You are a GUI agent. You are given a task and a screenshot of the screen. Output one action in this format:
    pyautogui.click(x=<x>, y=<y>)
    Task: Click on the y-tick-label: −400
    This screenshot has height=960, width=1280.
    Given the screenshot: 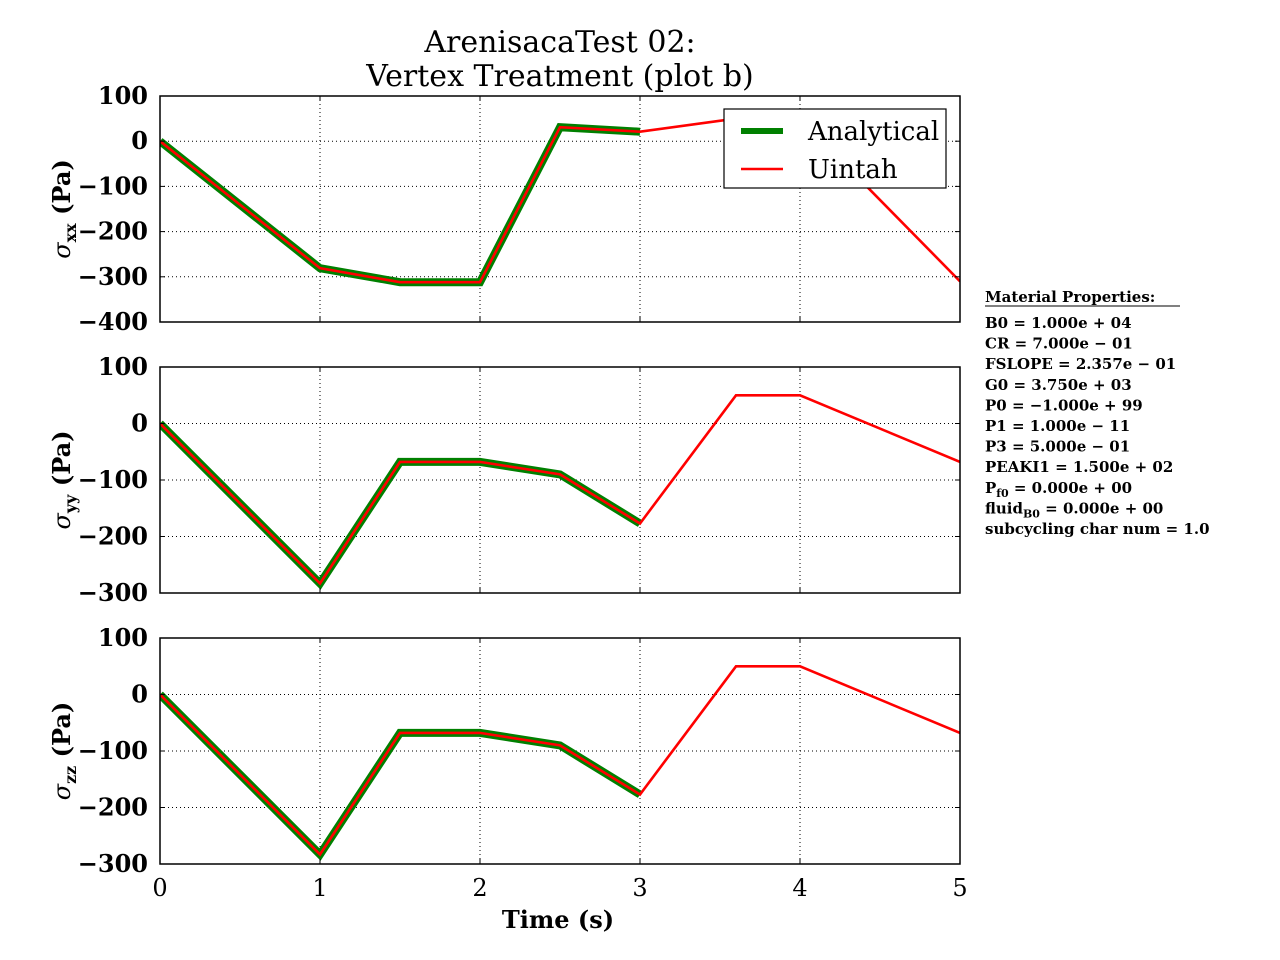 What is the action you would take?
    pyautogui.click(x=113, y=321)
    